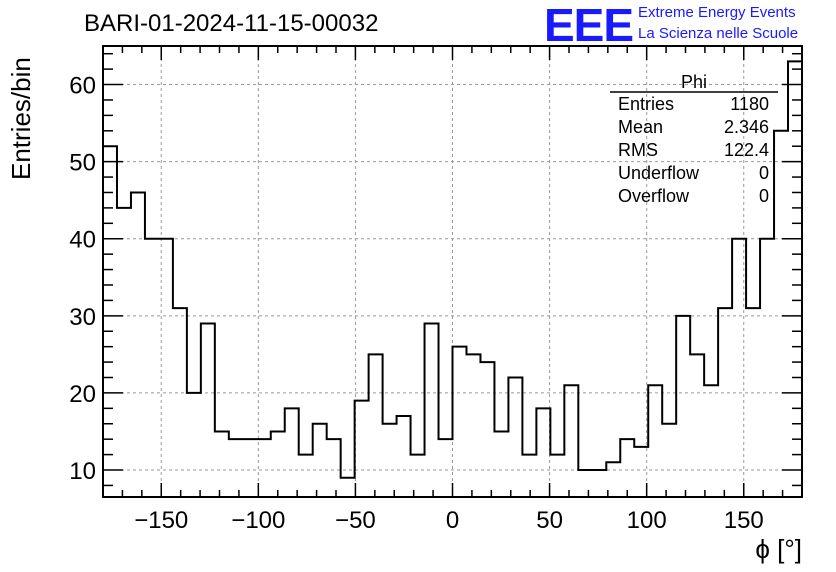 This screenshot has width=836, height=572. I want to click on stats-value: 1180, so click(749, 104).